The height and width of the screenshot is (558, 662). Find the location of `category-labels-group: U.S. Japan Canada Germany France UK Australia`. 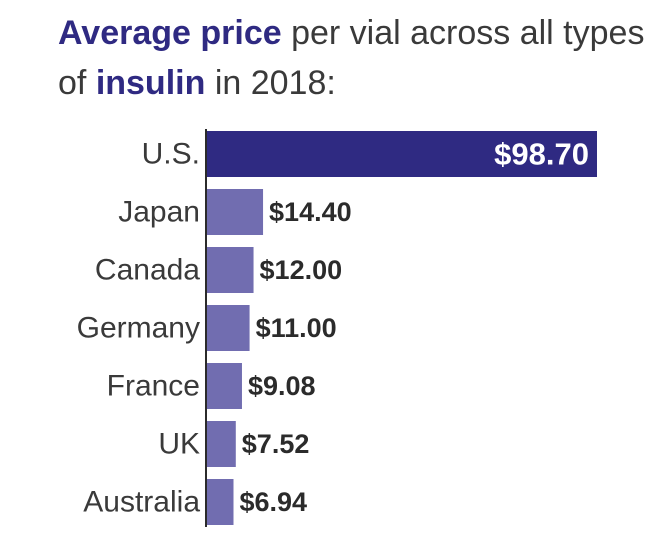

category-labels-group: U.S. Japan Canada Germany France UK Australia is located at coordinates (139, 328).